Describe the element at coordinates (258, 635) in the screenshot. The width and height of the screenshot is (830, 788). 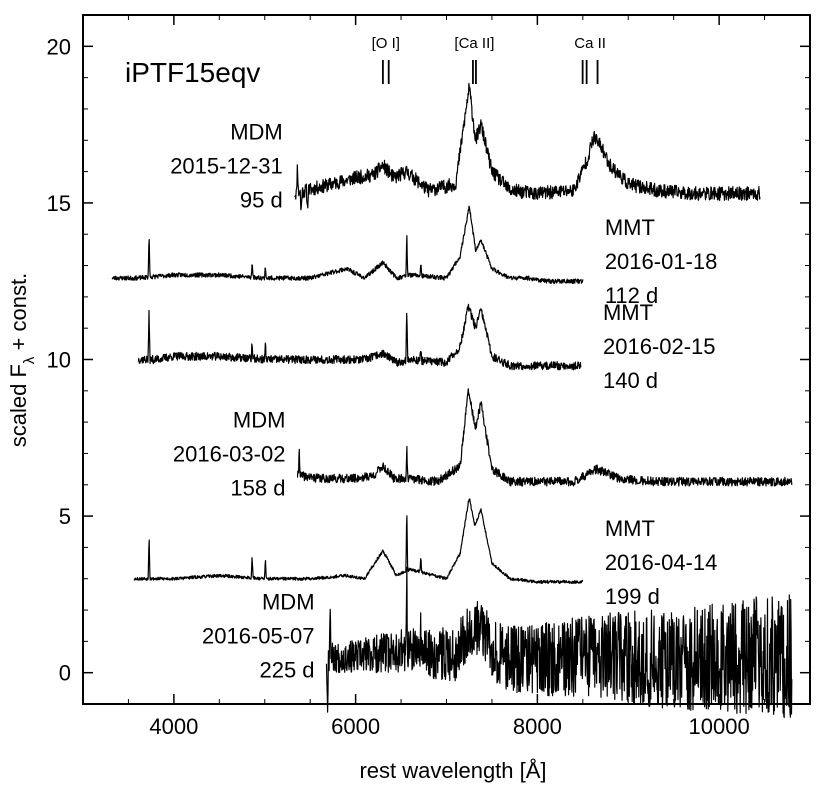
I see `series-label-line: 2016-05-07` at that location.